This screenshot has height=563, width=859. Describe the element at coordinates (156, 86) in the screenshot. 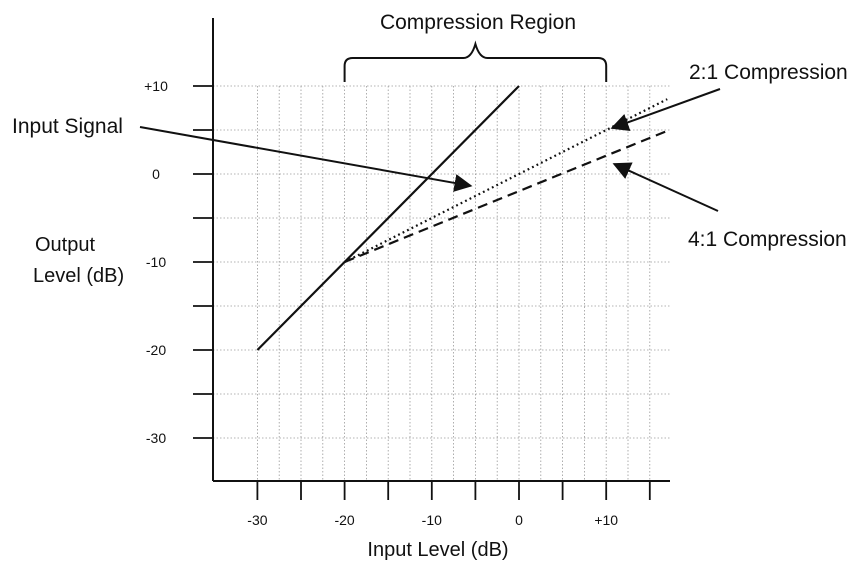

I see `y-tick-label: +10` at that location.